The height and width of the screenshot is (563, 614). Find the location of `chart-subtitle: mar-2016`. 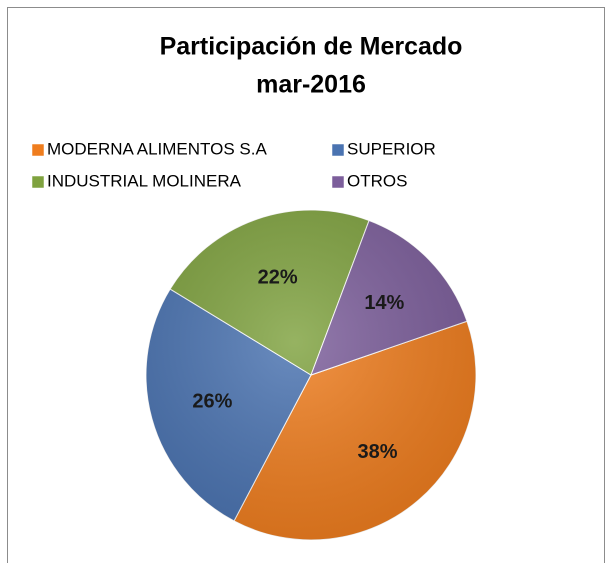

chart-subtitle: mar-2016 is located at coordinates (311, 85).